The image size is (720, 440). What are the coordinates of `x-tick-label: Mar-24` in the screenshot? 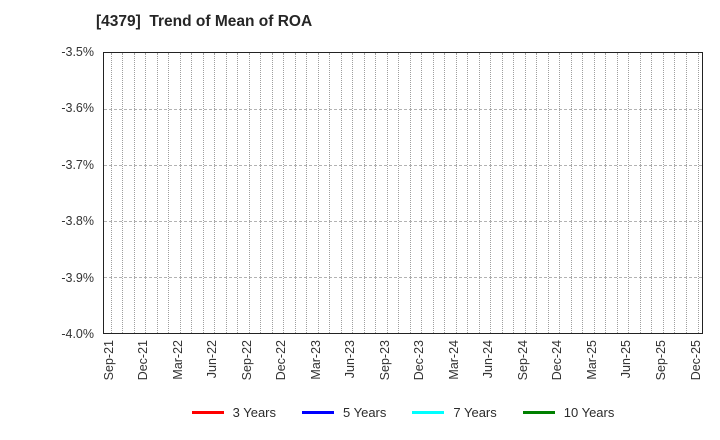 It's located at (453, 360).